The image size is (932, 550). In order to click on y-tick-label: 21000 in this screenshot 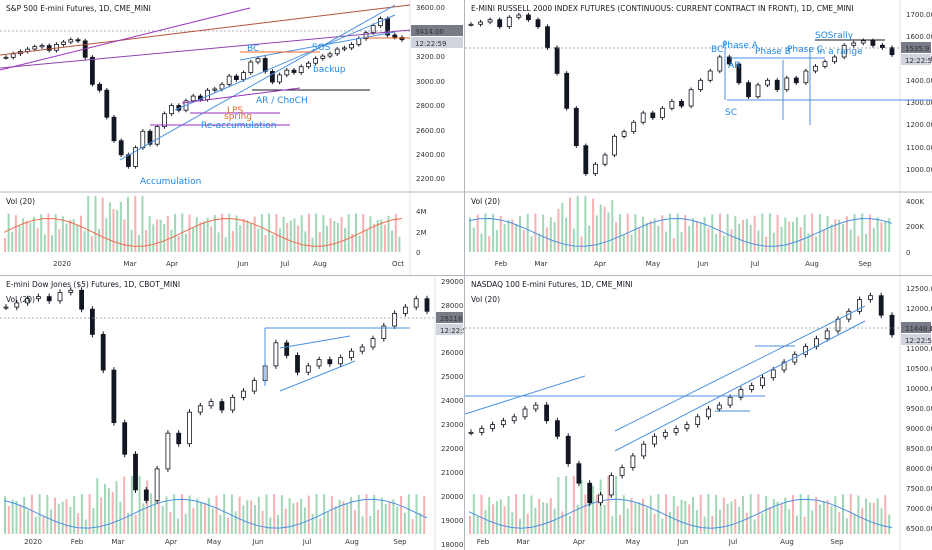, I will do `click(452, 473)`.